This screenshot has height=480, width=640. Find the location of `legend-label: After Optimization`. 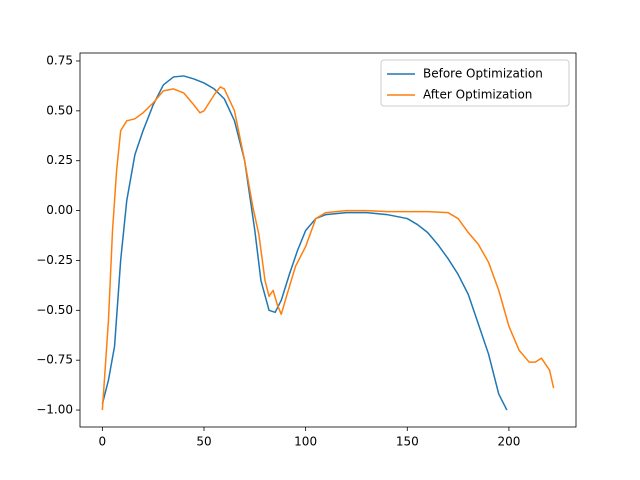

legend-label: After Optimization is located at coordinates (477, 95).